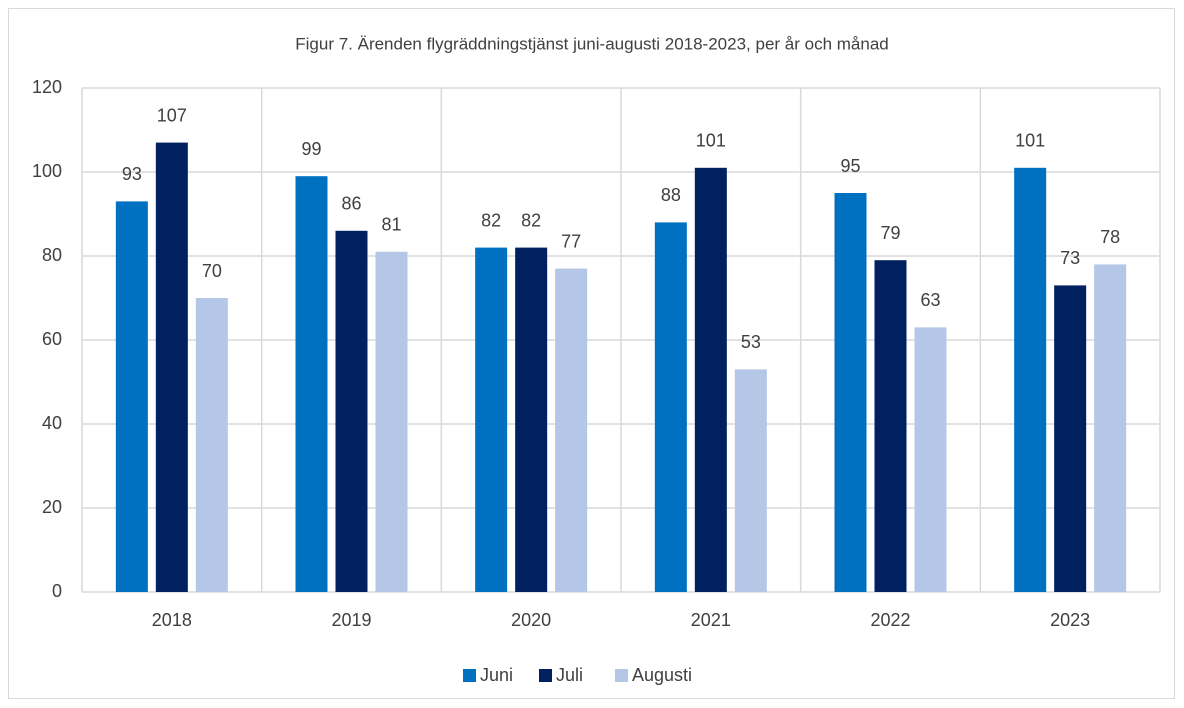 Image resolution: width=1184 pixels, height=708 pixels. What do you see at coordinates (57, 591) in the screenshot?
I see `y-tick-label: 0` at bounding box center [57, 591].